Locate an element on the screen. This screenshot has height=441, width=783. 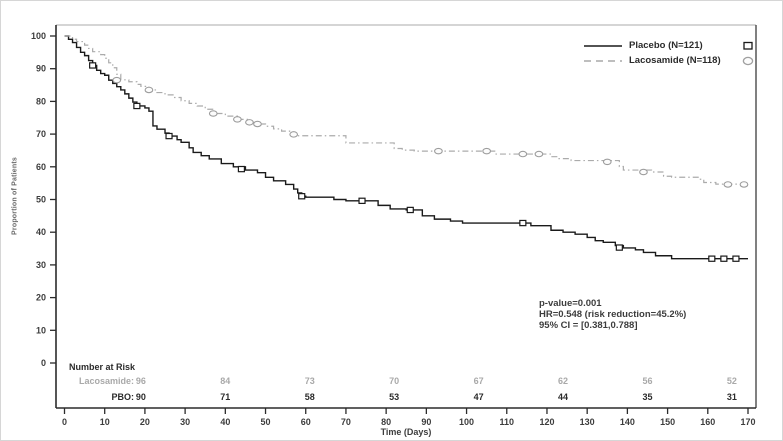
x-tick-label: 90 is located at coordinates (426, 422).